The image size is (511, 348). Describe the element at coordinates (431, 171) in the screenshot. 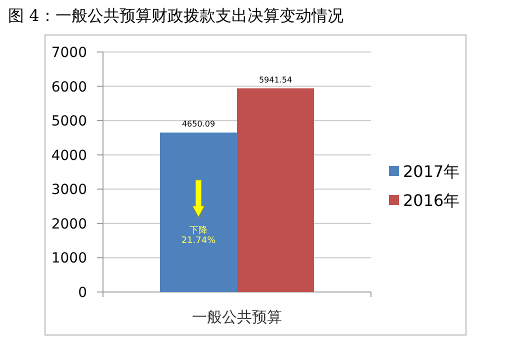

I see `legend-label: 2017年` at that location.